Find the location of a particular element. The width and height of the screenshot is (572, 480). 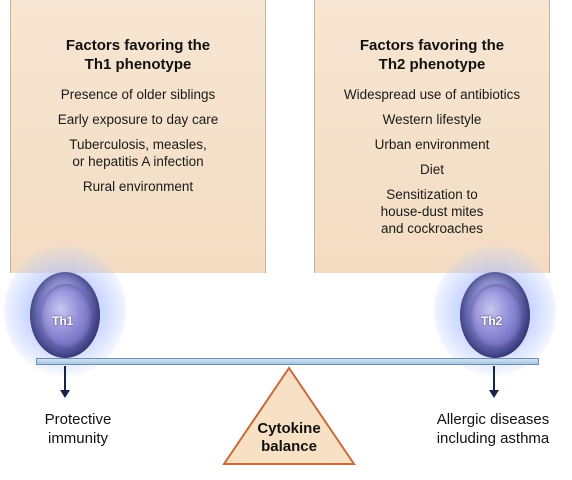

left-arrow-head is located at coordinates (65, 394).